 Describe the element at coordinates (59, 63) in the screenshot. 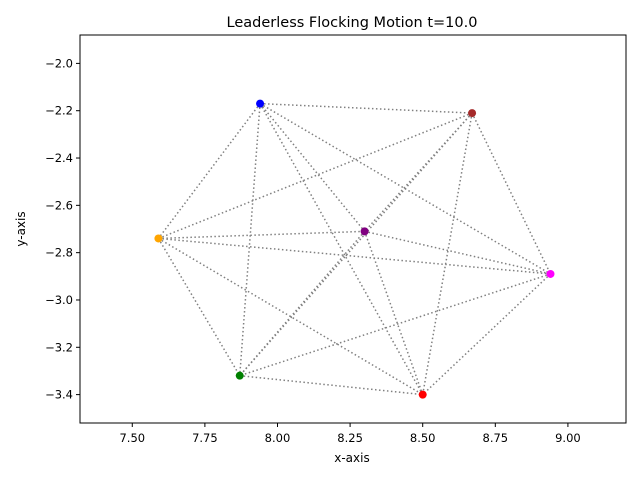

I see `y-tick-label: −2.0` at that location.